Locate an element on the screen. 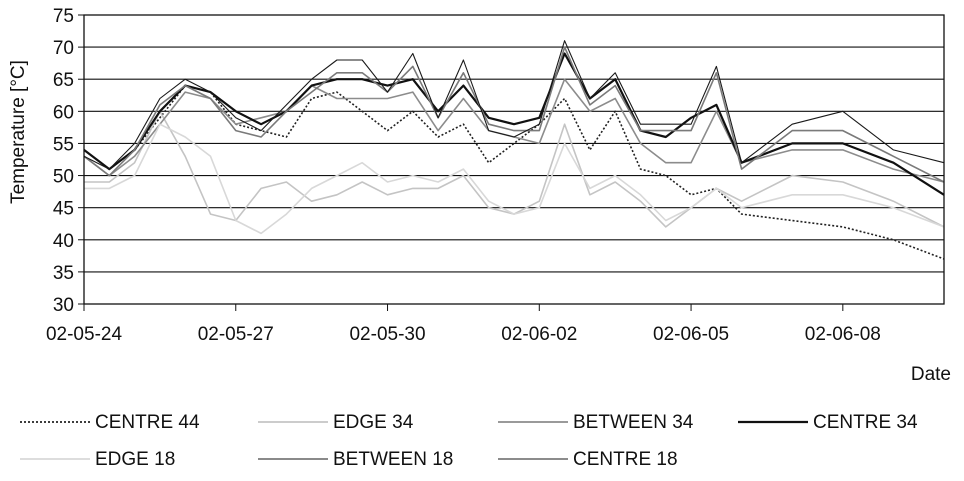 This screenshot has width=964, height=481. legend-label: EDGE 34 is located at coordinates (373, 422).